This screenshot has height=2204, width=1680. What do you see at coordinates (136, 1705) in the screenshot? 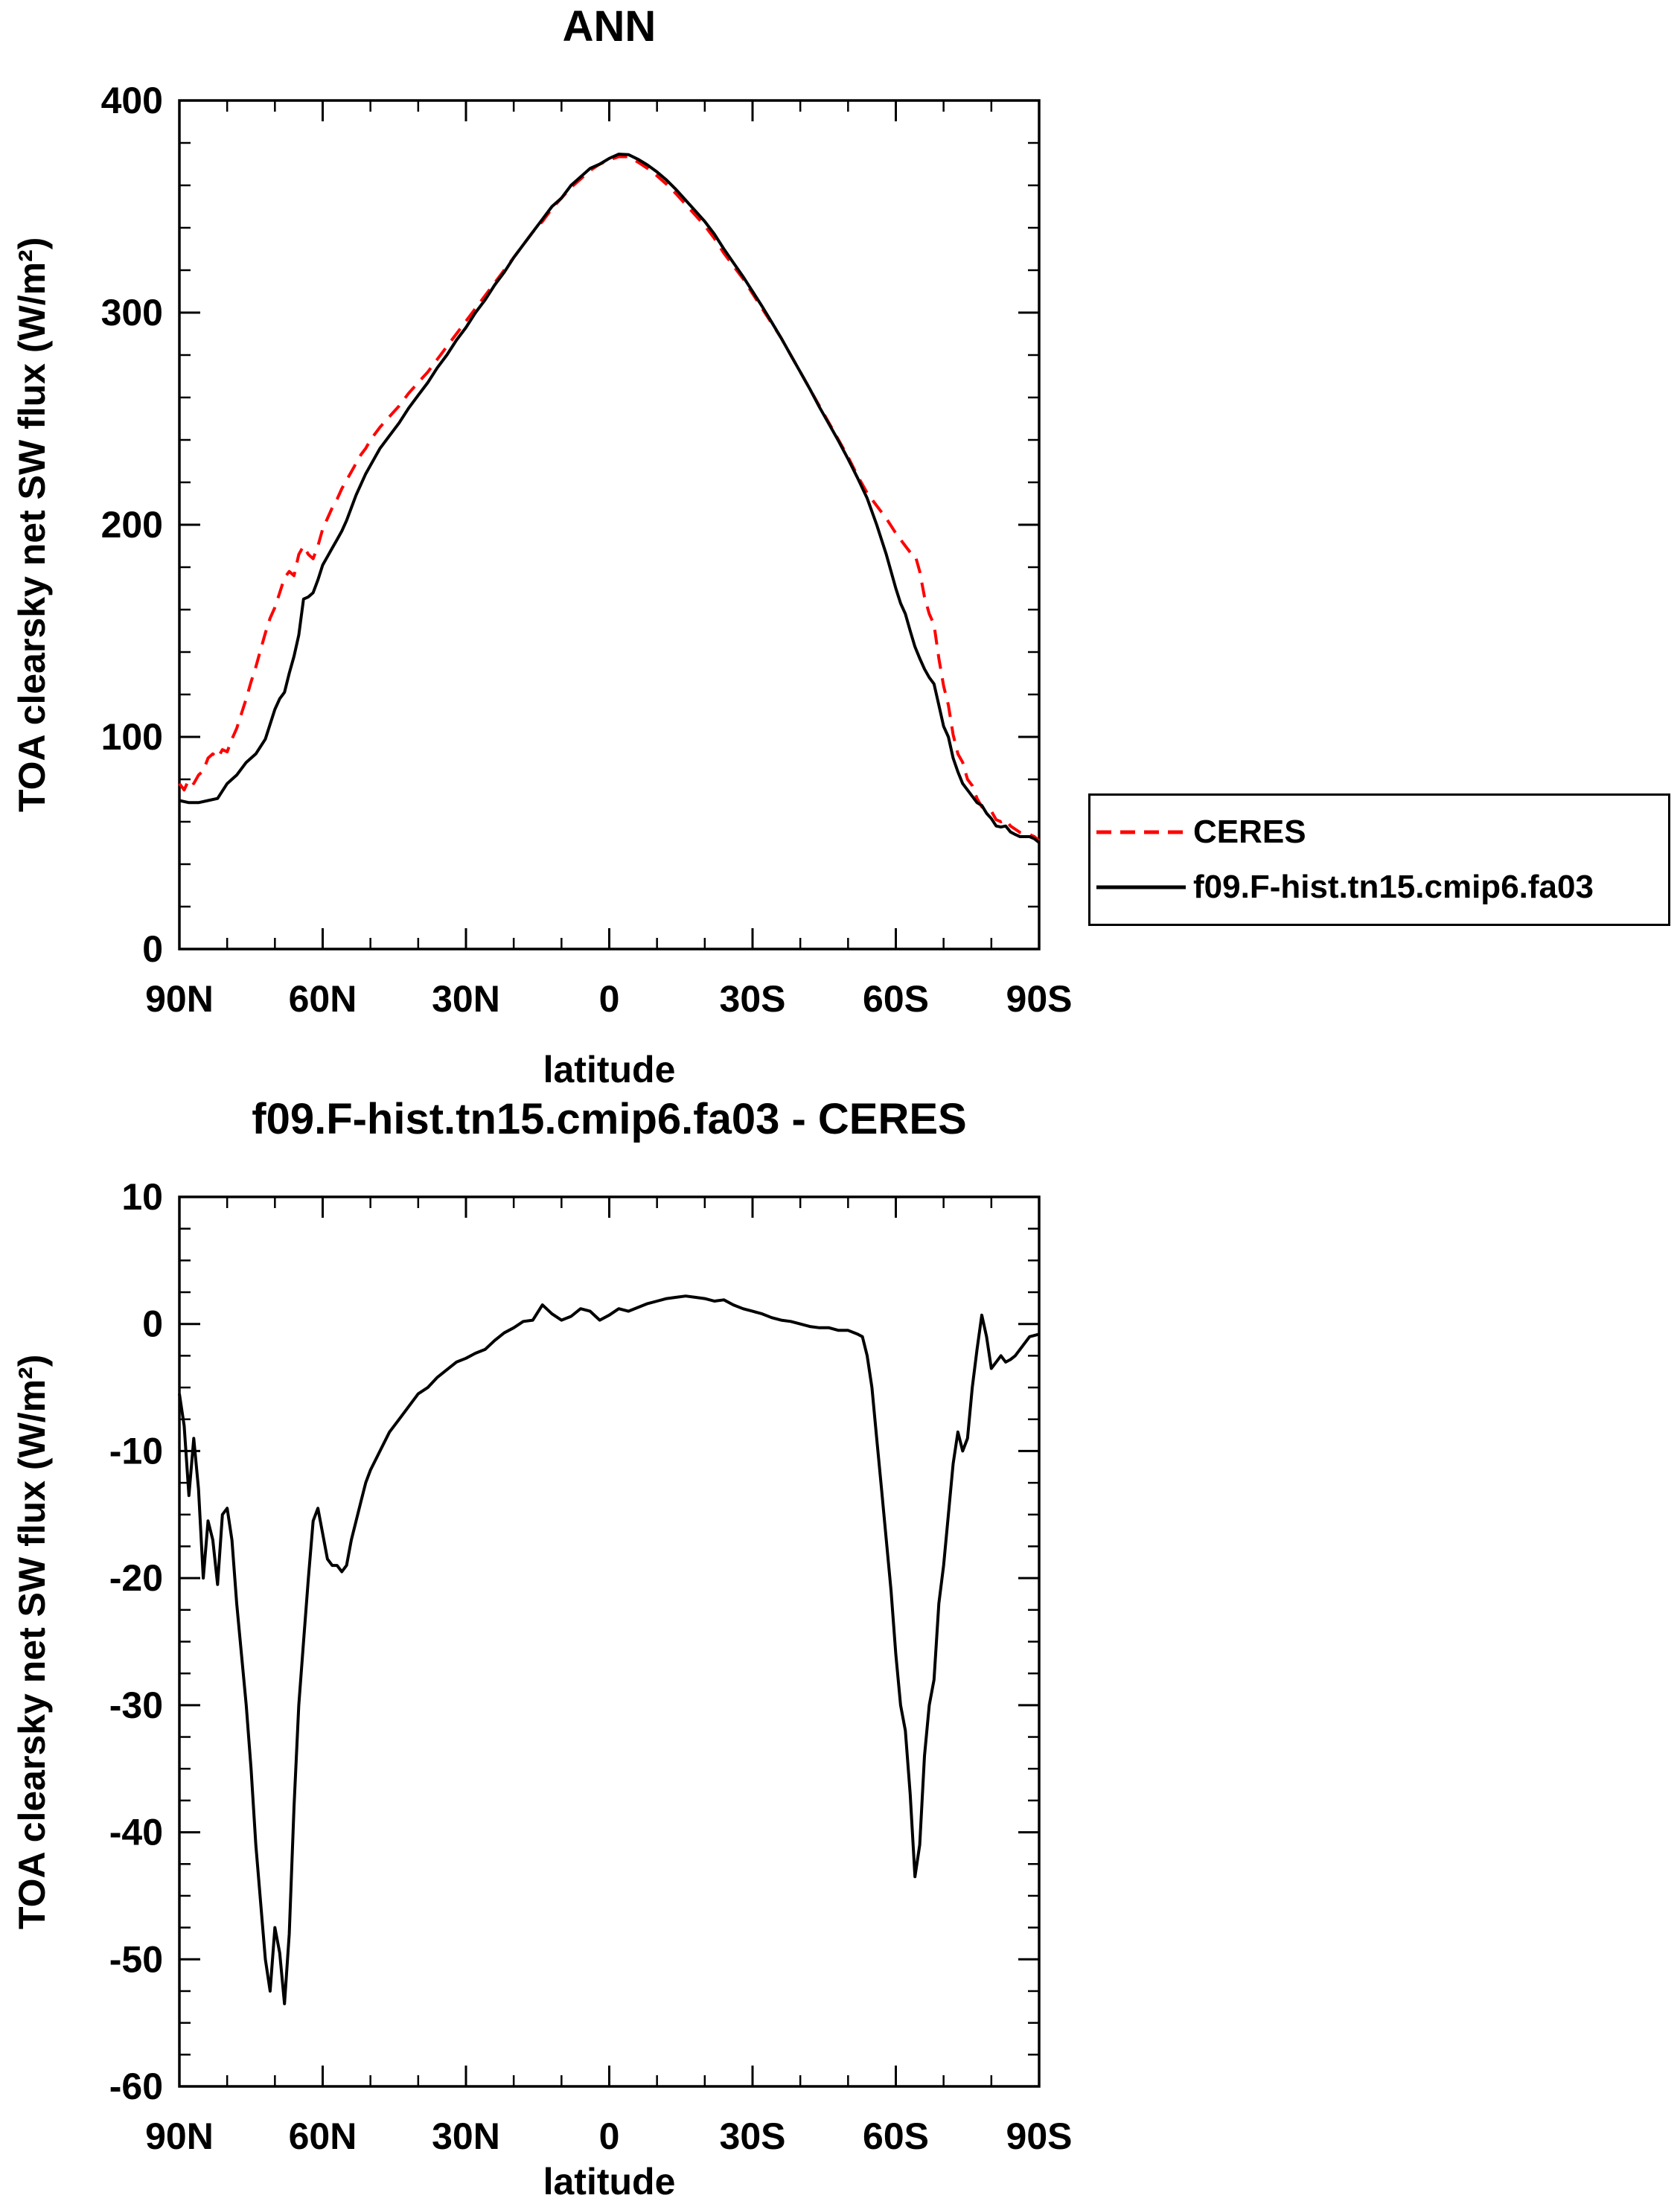
I see `y-tick-label: -30` at bounding box center [136, 1705].